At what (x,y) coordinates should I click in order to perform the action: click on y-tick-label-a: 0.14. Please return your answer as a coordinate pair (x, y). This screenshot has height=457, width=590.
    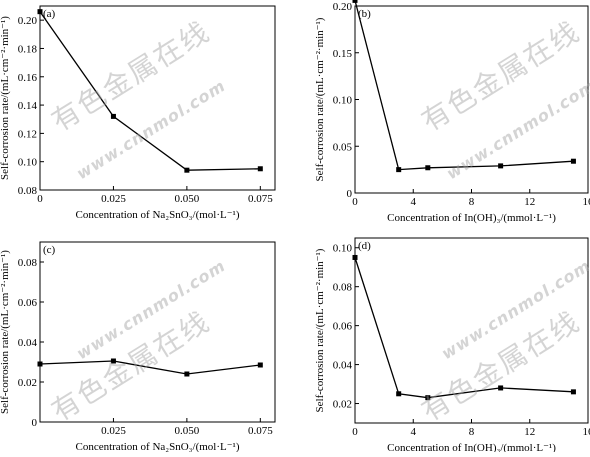
    Looking at the image, I should click on (28, 106).